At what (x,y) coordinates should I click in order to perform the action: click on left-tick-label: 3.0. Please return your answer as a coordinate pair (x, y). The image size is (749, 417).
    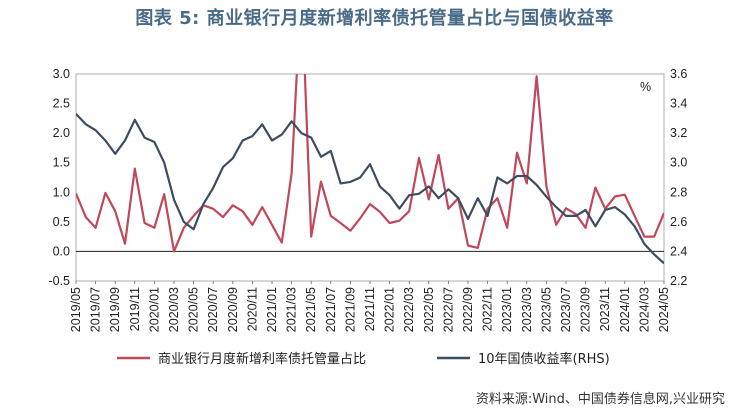
    Looking at the image, I should click on (61, 74).